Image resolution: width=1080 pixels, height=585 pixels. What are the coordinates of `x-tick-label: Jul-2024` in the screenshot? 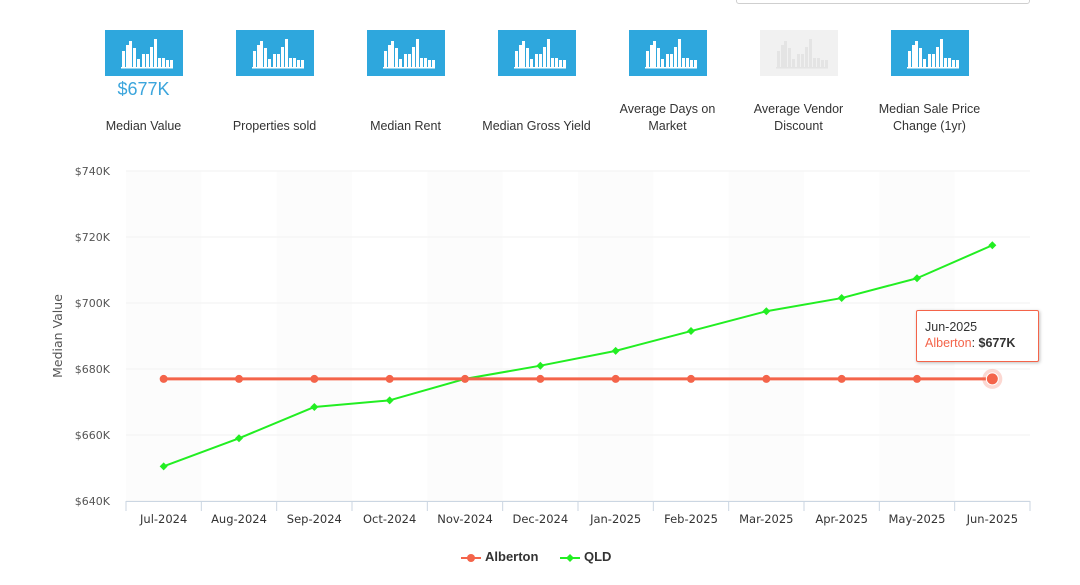 It's located at (163, 519).